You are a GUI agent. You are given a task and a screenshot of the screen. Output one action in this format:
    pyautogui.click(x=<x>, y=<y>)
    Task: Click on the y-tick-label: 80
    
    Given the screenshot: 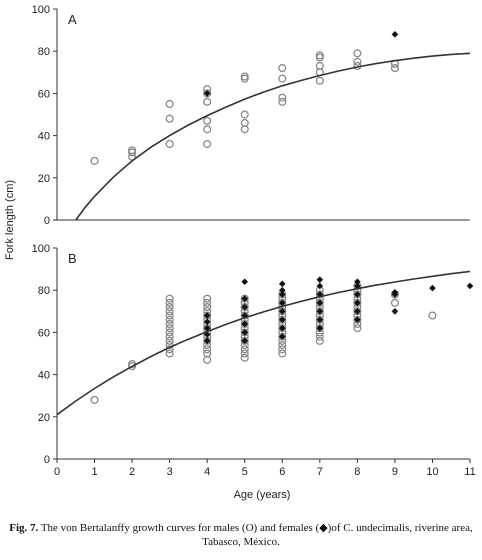 What is the action you would take?
    pyautogui.click(x=44, y=291)
    